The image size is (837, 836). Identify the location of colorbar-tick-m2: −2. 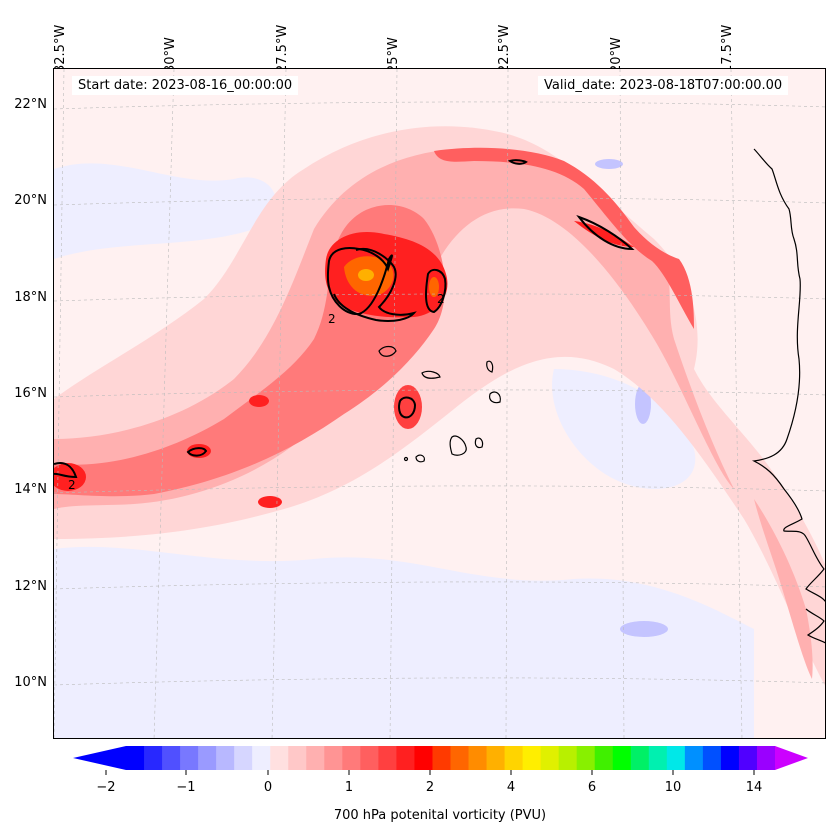
(106, 787).